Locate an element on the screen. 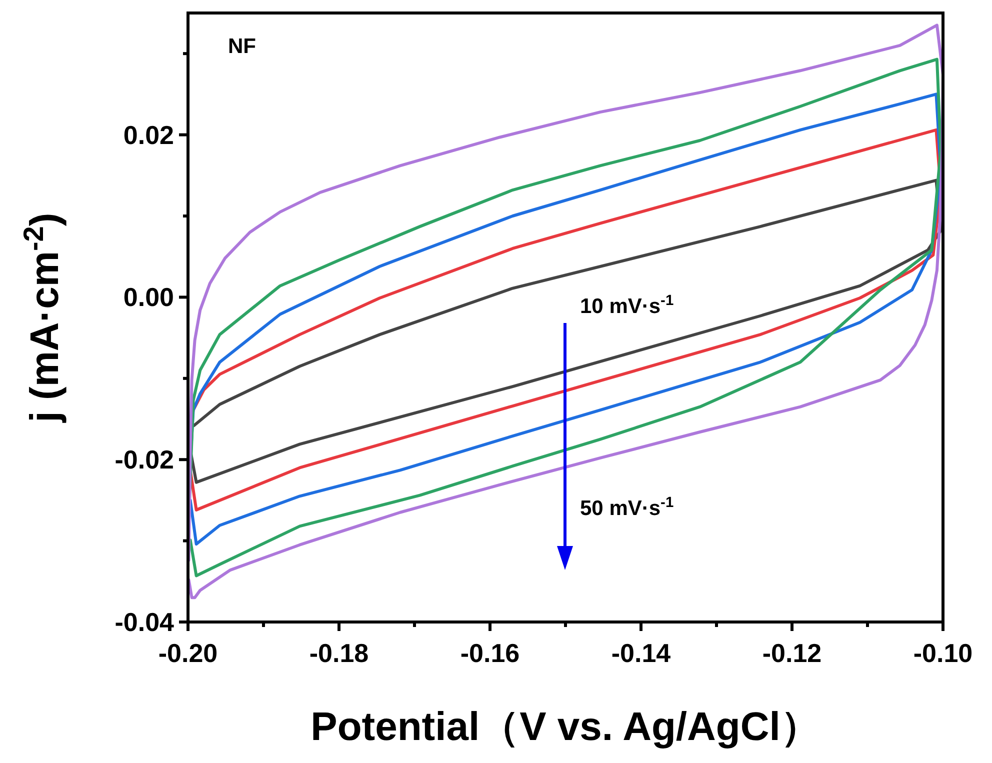 This screenshot has height=763, width=992. y-tick-label: 0.00 is located at coordinates (148, 297).